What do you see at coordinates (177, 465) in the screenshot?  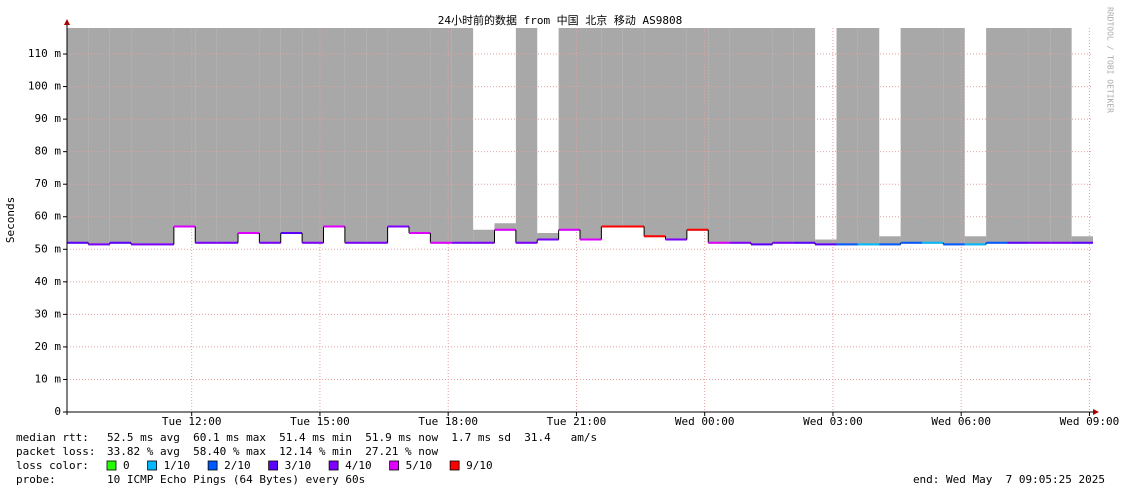 I see `legend-label: 1/10` at bounding box center [177, 465].